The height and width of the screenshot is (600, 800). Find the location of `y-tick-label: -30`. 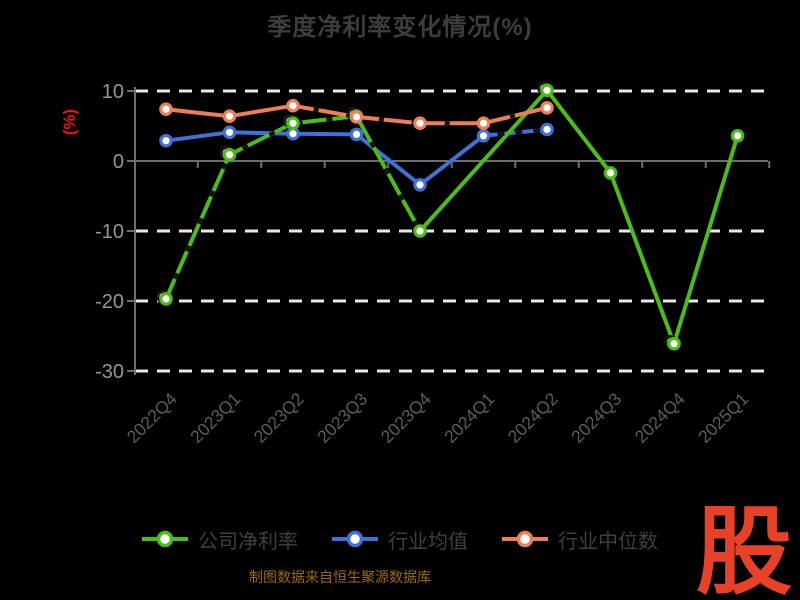

y-tick-label: -30 is located at coordinates (109, 372).